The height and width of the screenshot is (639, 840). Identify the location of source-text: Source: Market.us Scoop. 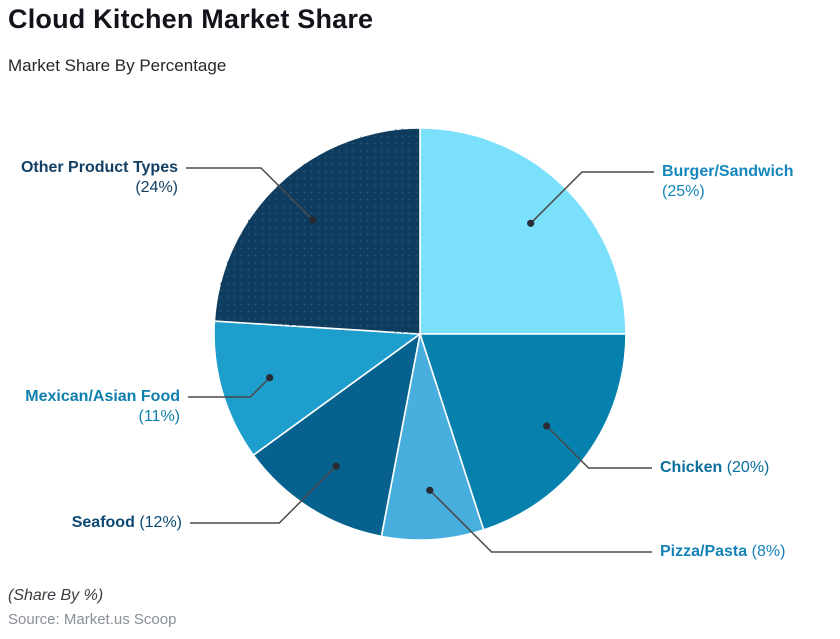
(92, 619).